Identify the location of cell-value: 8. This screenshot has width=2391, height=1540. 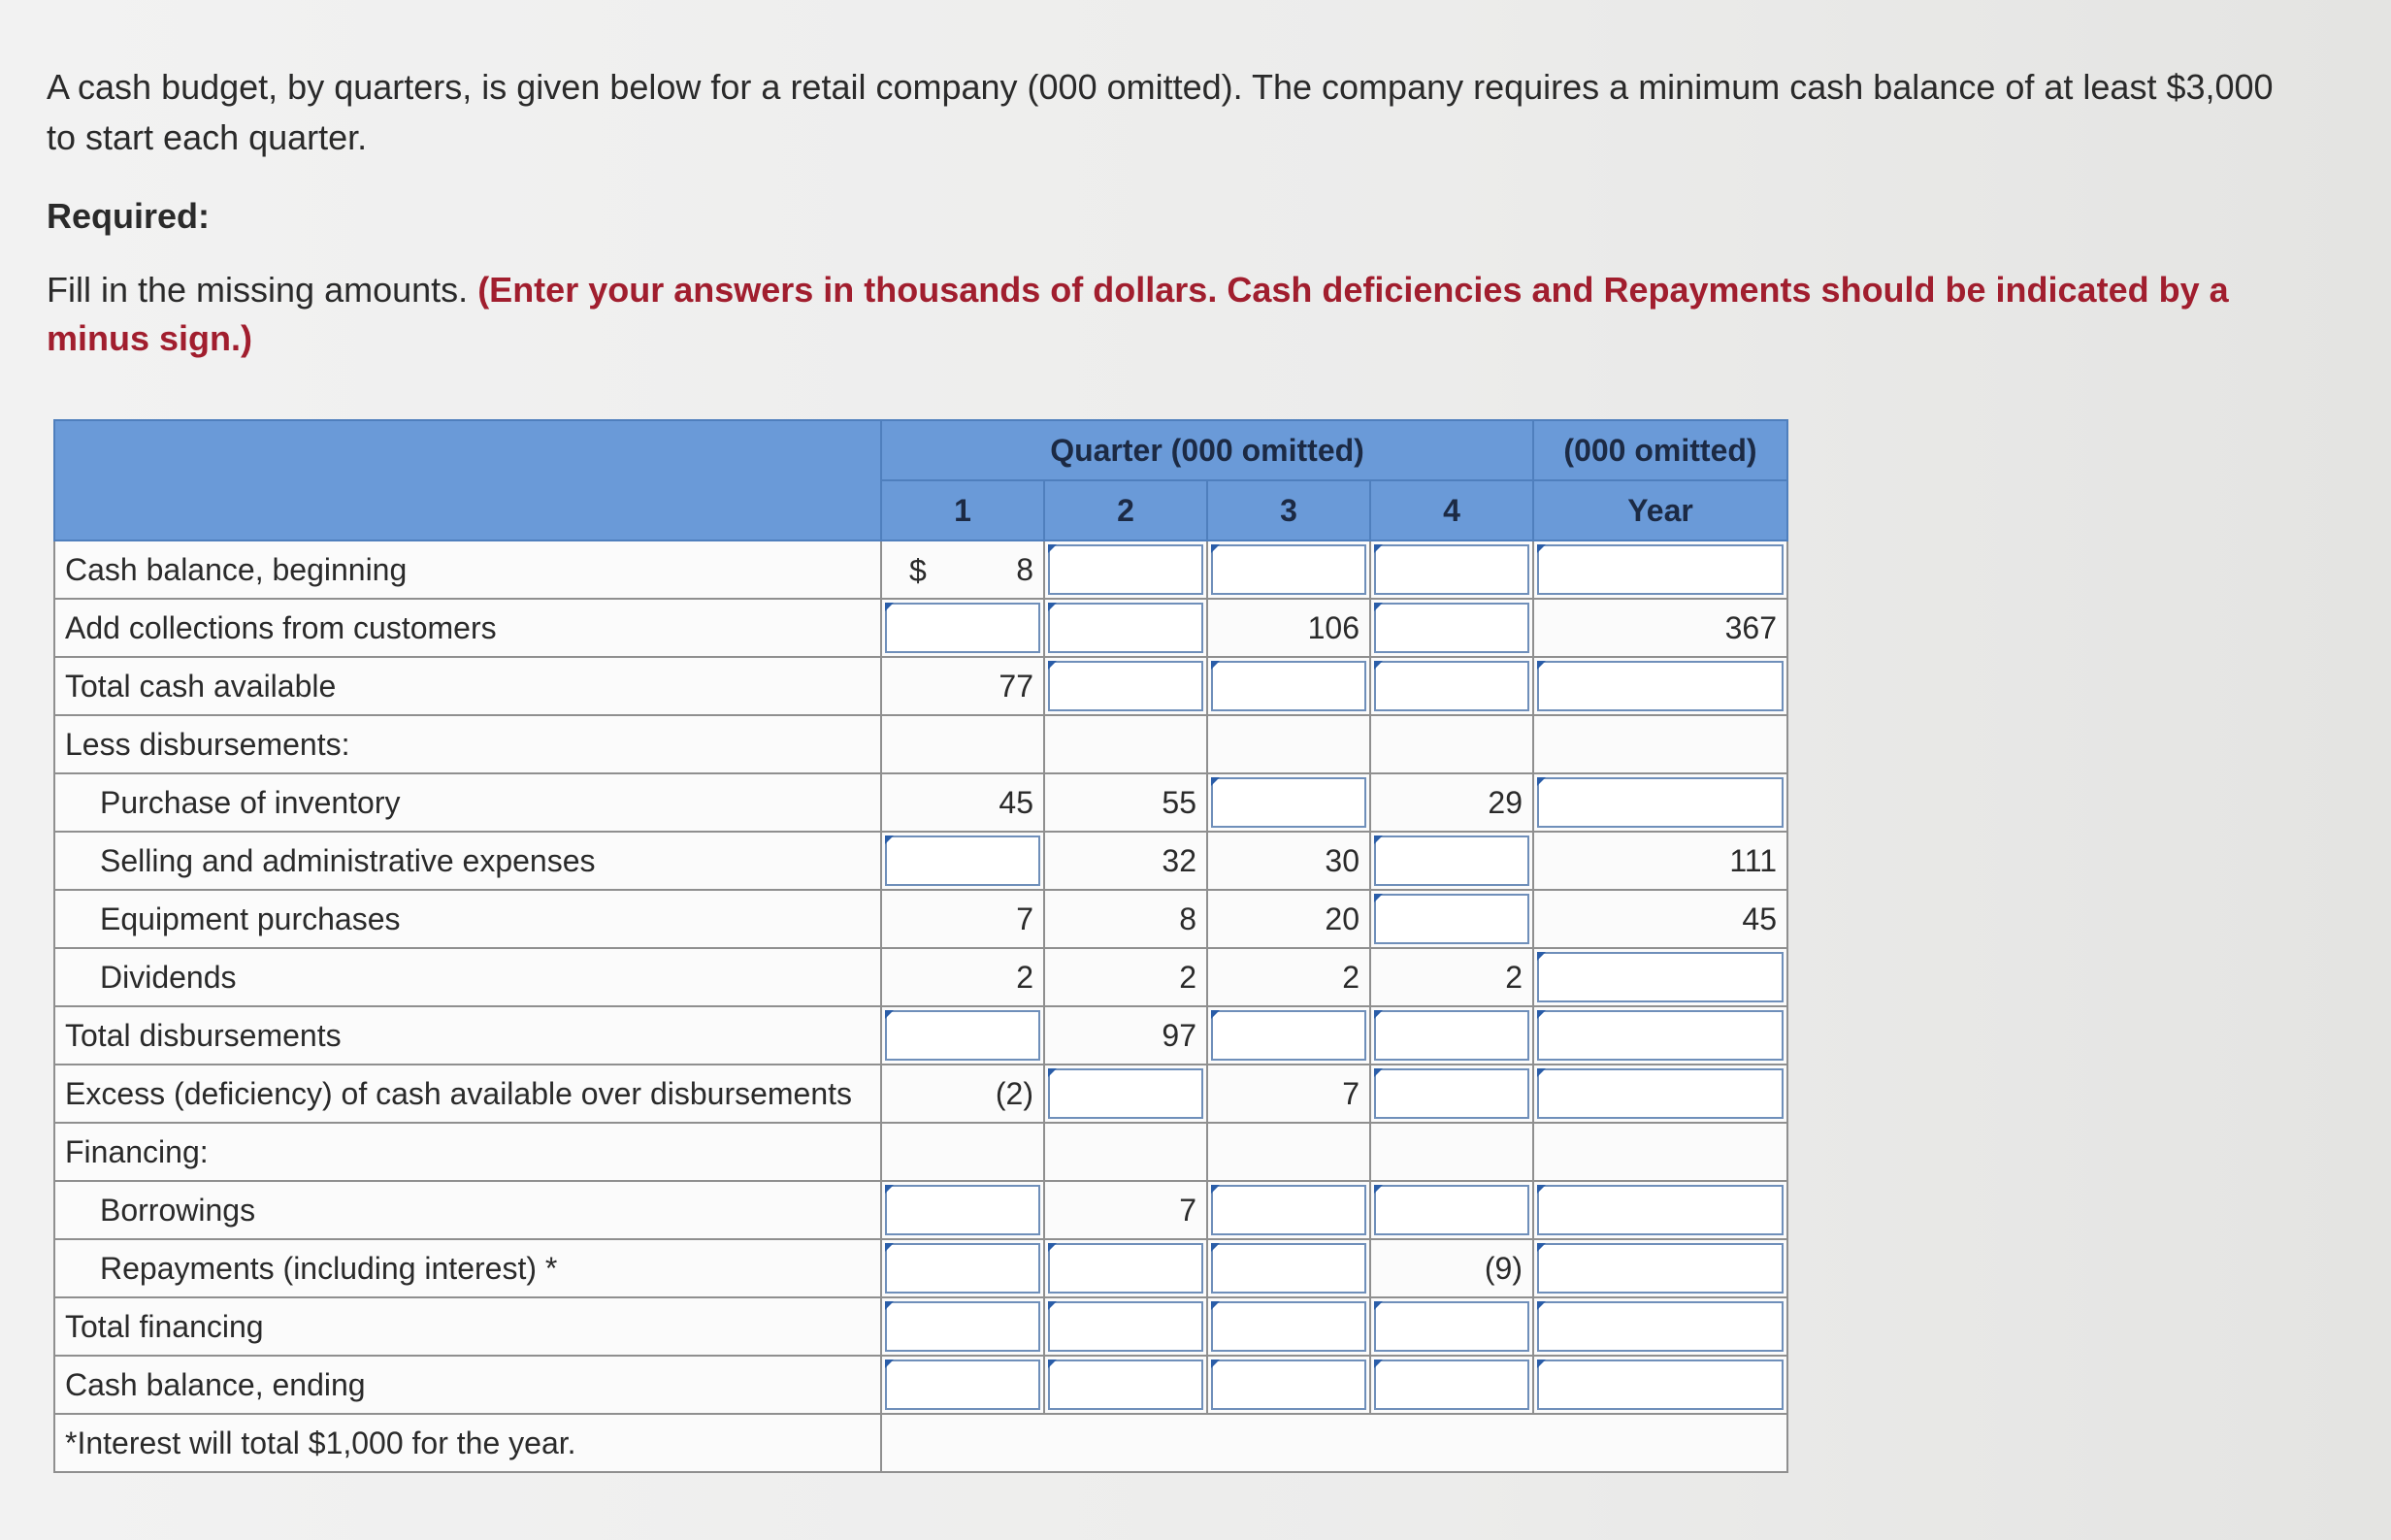
(1024, 569).